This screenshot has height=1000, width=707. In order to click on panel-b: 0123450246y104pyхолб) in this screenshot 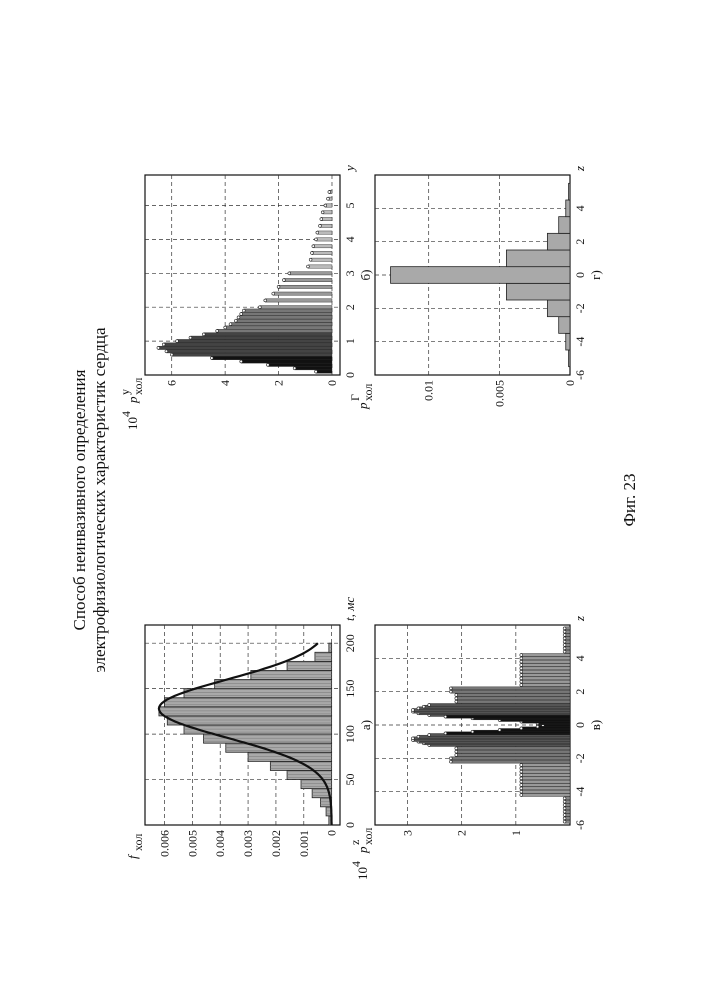, I will do `click(245, 297)`.